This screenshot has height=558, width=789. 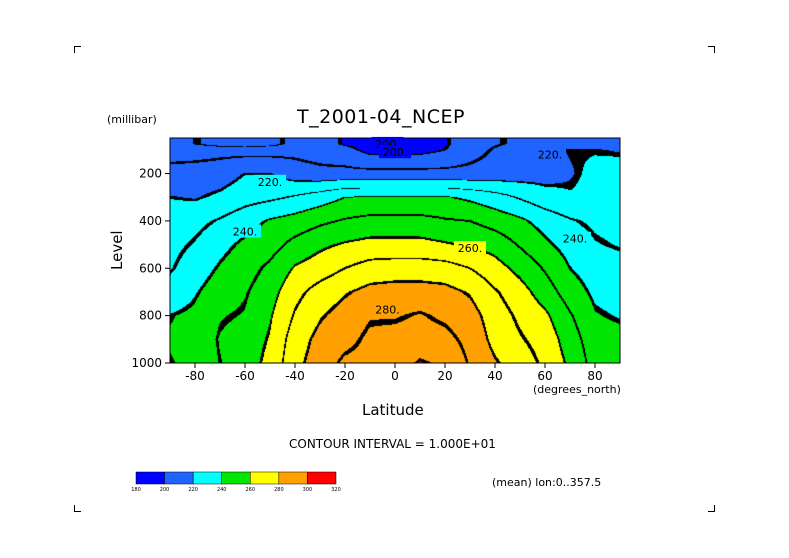 What do you see at coordinates (150, 174) in the screenshot?
I see `y-tick-label: 200` at bounding box center [150, 174].